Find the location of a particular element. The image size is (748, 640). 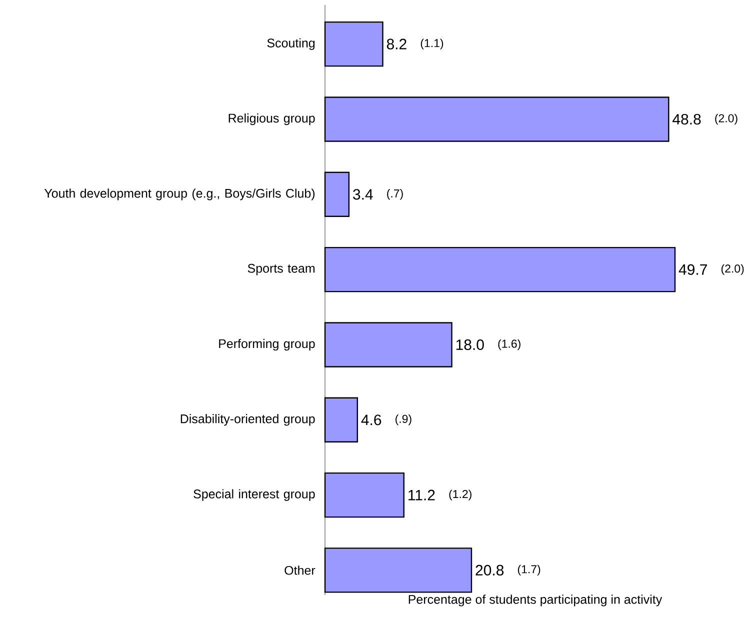

data-label: 8.2 is located at coordinates (396, 44).